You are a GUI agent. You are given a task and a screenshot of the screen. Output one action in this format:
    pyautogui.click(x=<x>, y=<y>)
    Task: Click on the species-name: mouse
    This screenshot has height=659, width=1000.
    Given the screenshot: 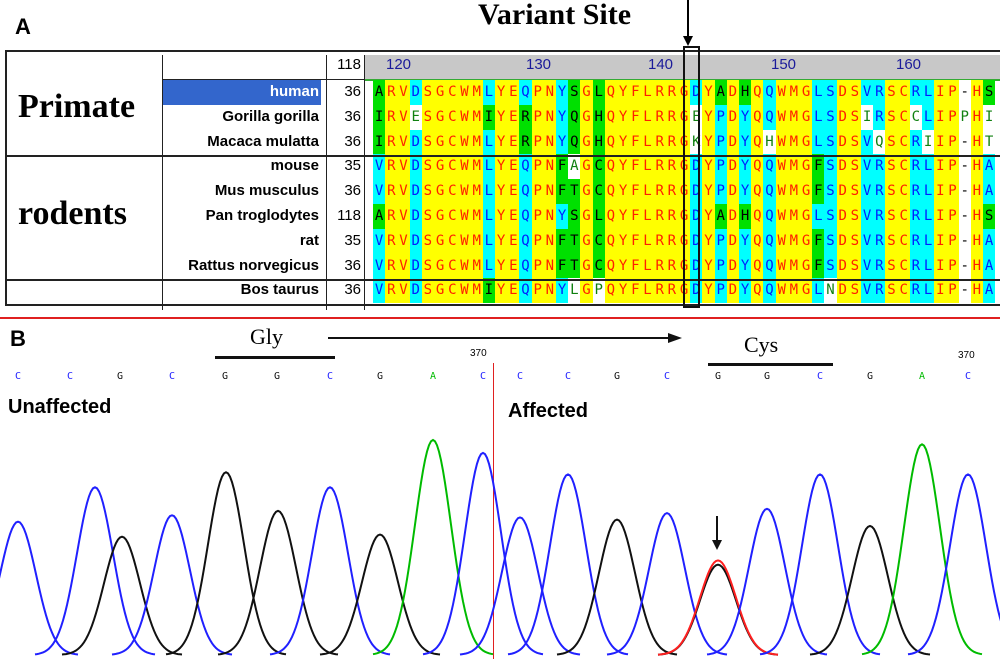 What is the action you would take?
    pyautogui.click(x=294, y=166)
    